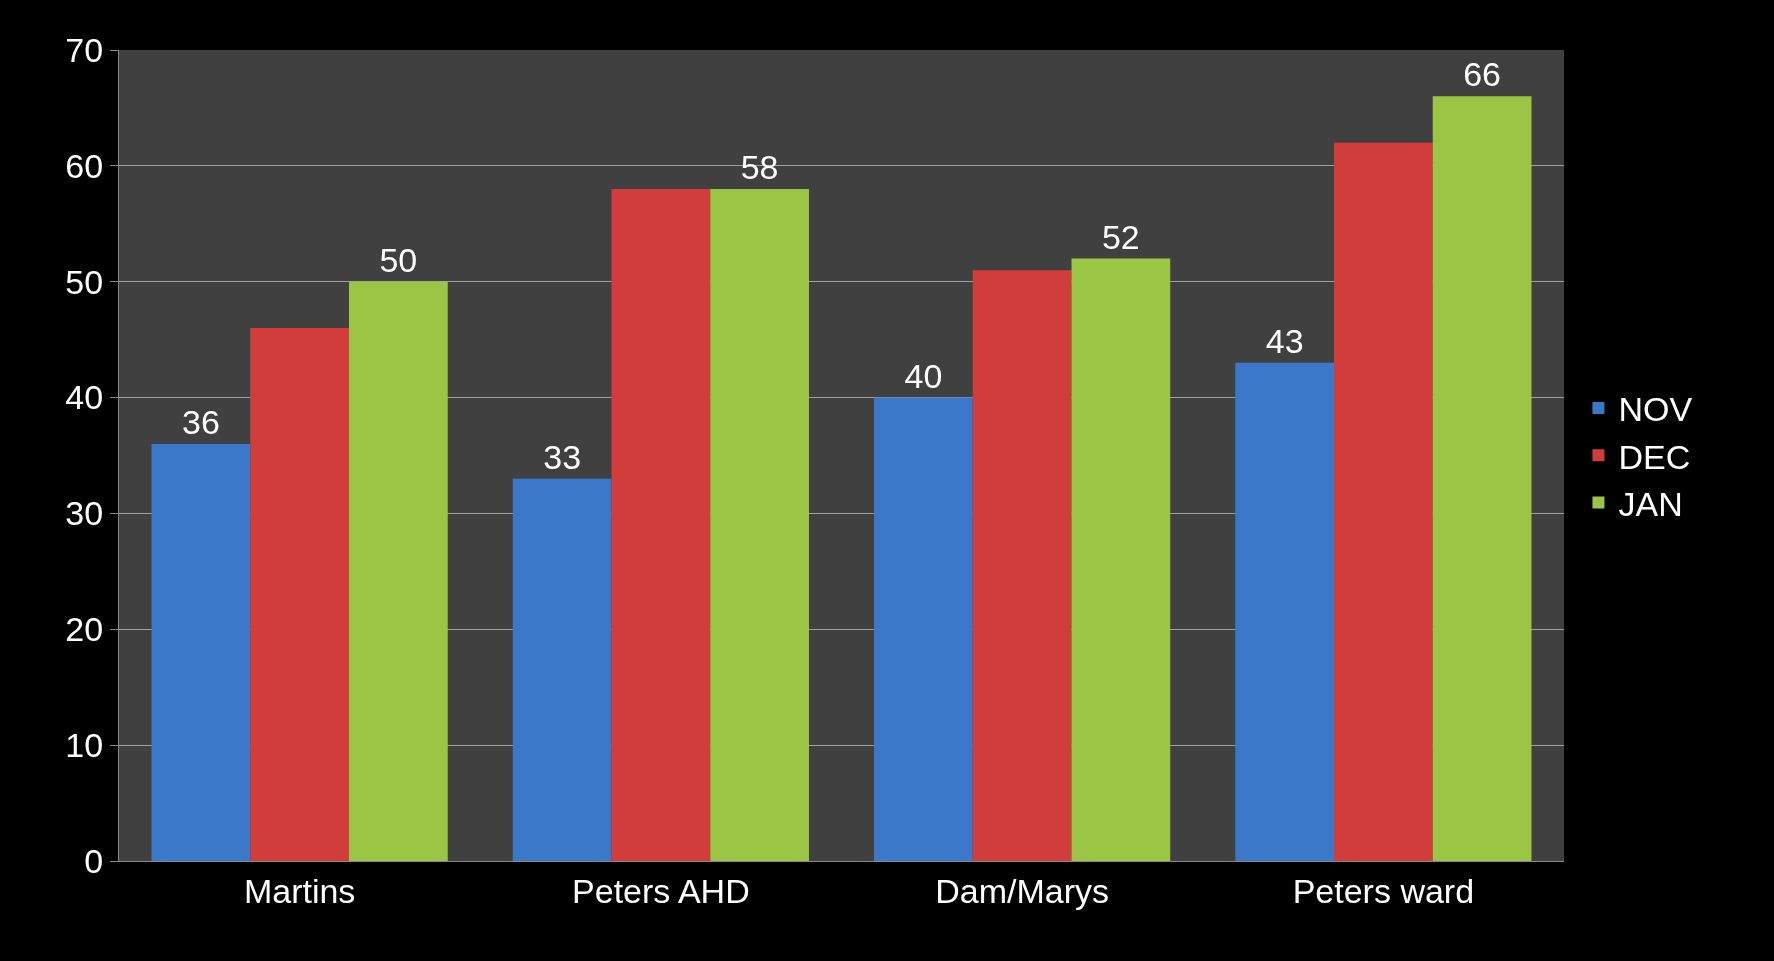 The image size is (1774, 961). Describe the element at coordinates (299, 890) in the screenshot. I see `x-tick-label: Martins` at that location.